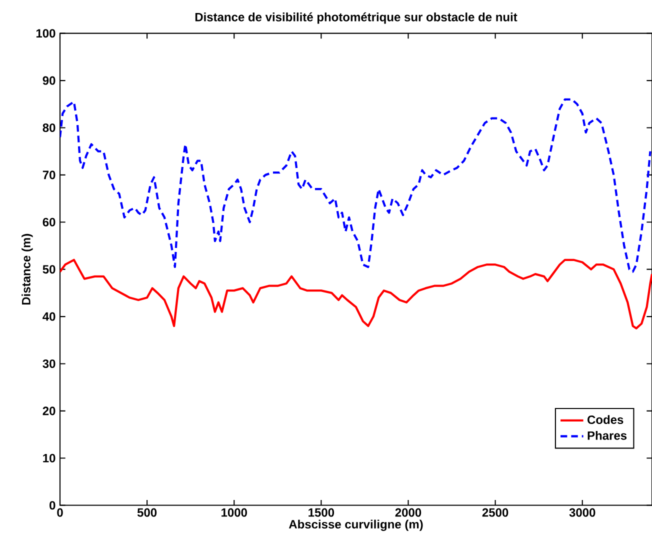 The image size is (652, 547). I want to click on legend-label: Codes, so click(606, 419).